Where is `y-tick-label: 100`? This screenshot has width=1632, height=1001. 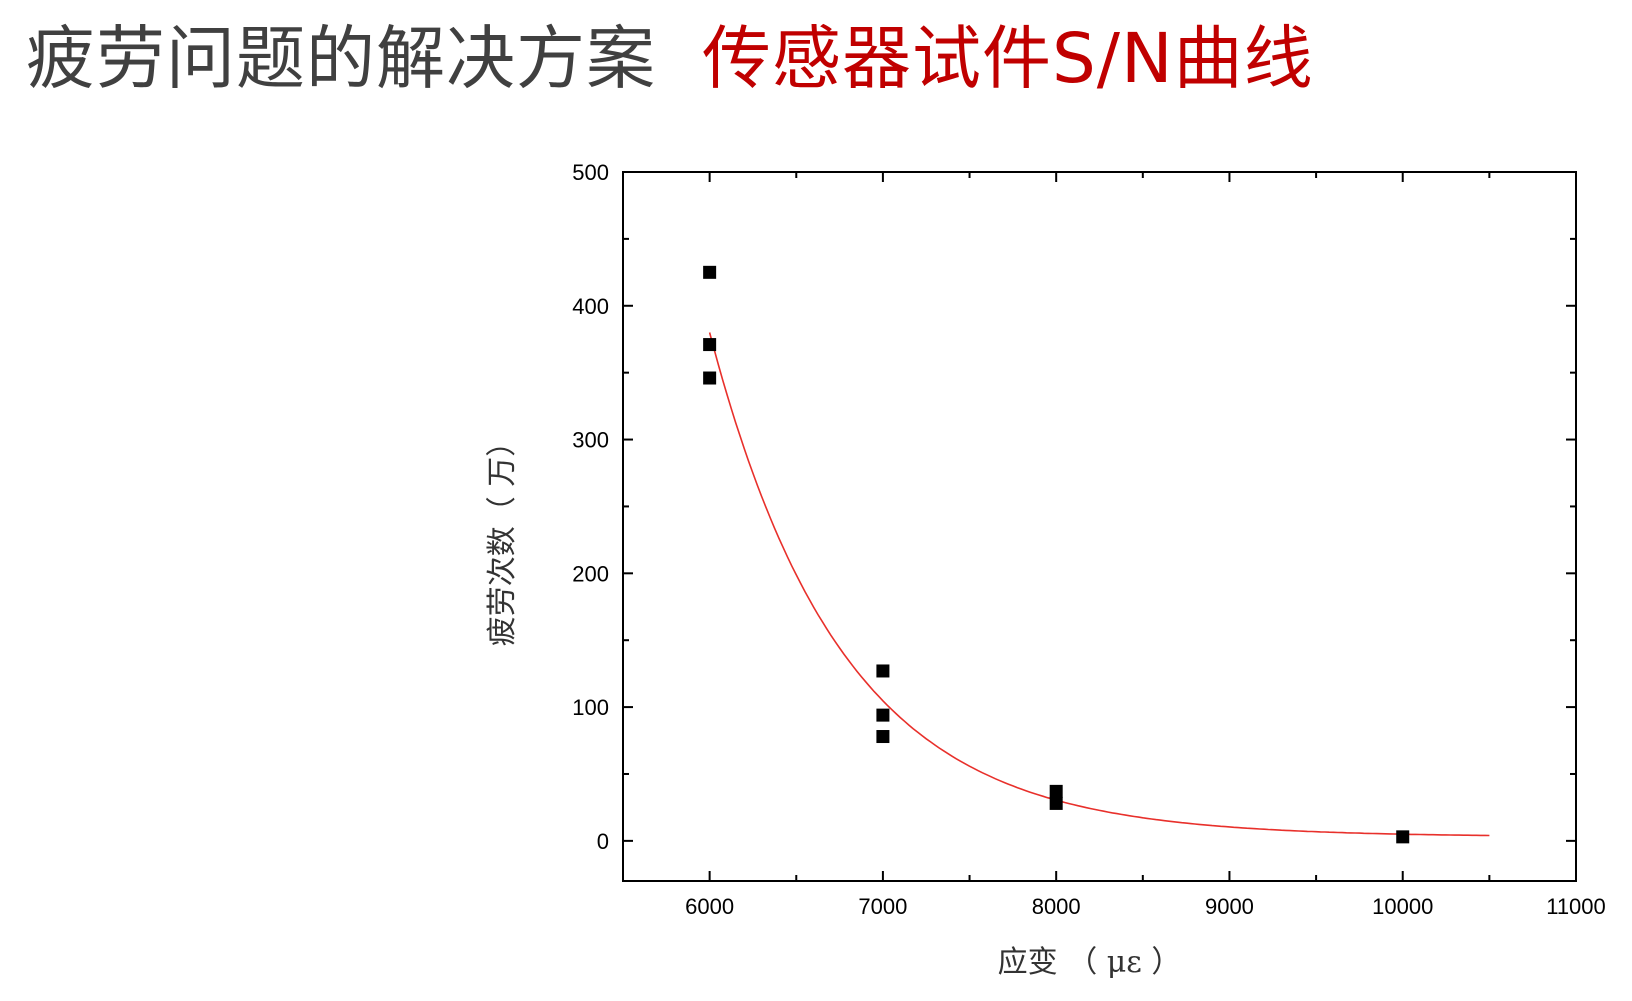
y-tick-label: 100 is located at coordinates (590, 707).